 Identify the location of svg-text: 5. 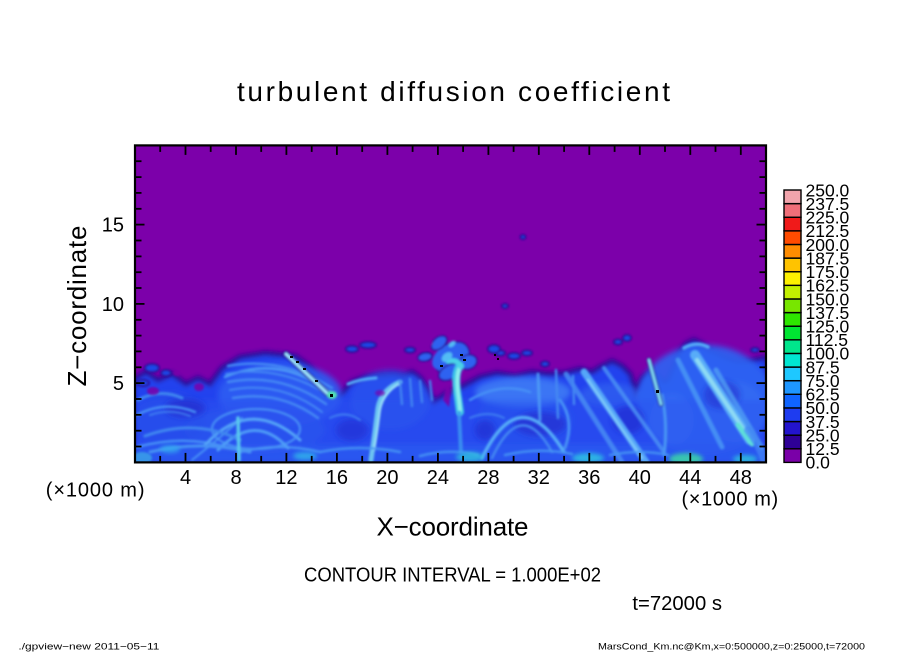
(118, 384).